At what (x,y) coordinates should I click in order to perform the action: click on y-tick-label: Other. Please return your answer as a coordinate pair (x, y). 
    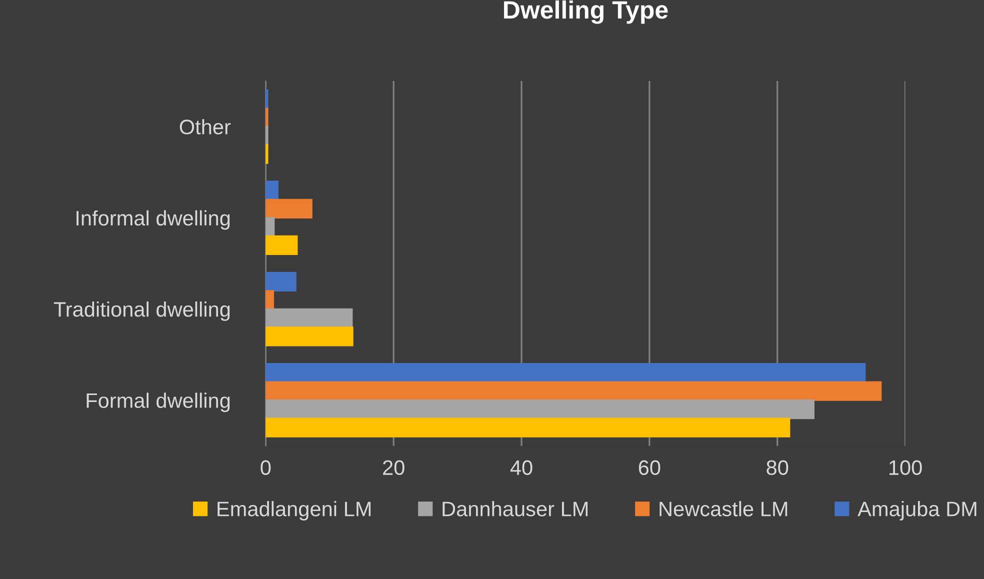
    Looking at the image, I should click on (205, 126).